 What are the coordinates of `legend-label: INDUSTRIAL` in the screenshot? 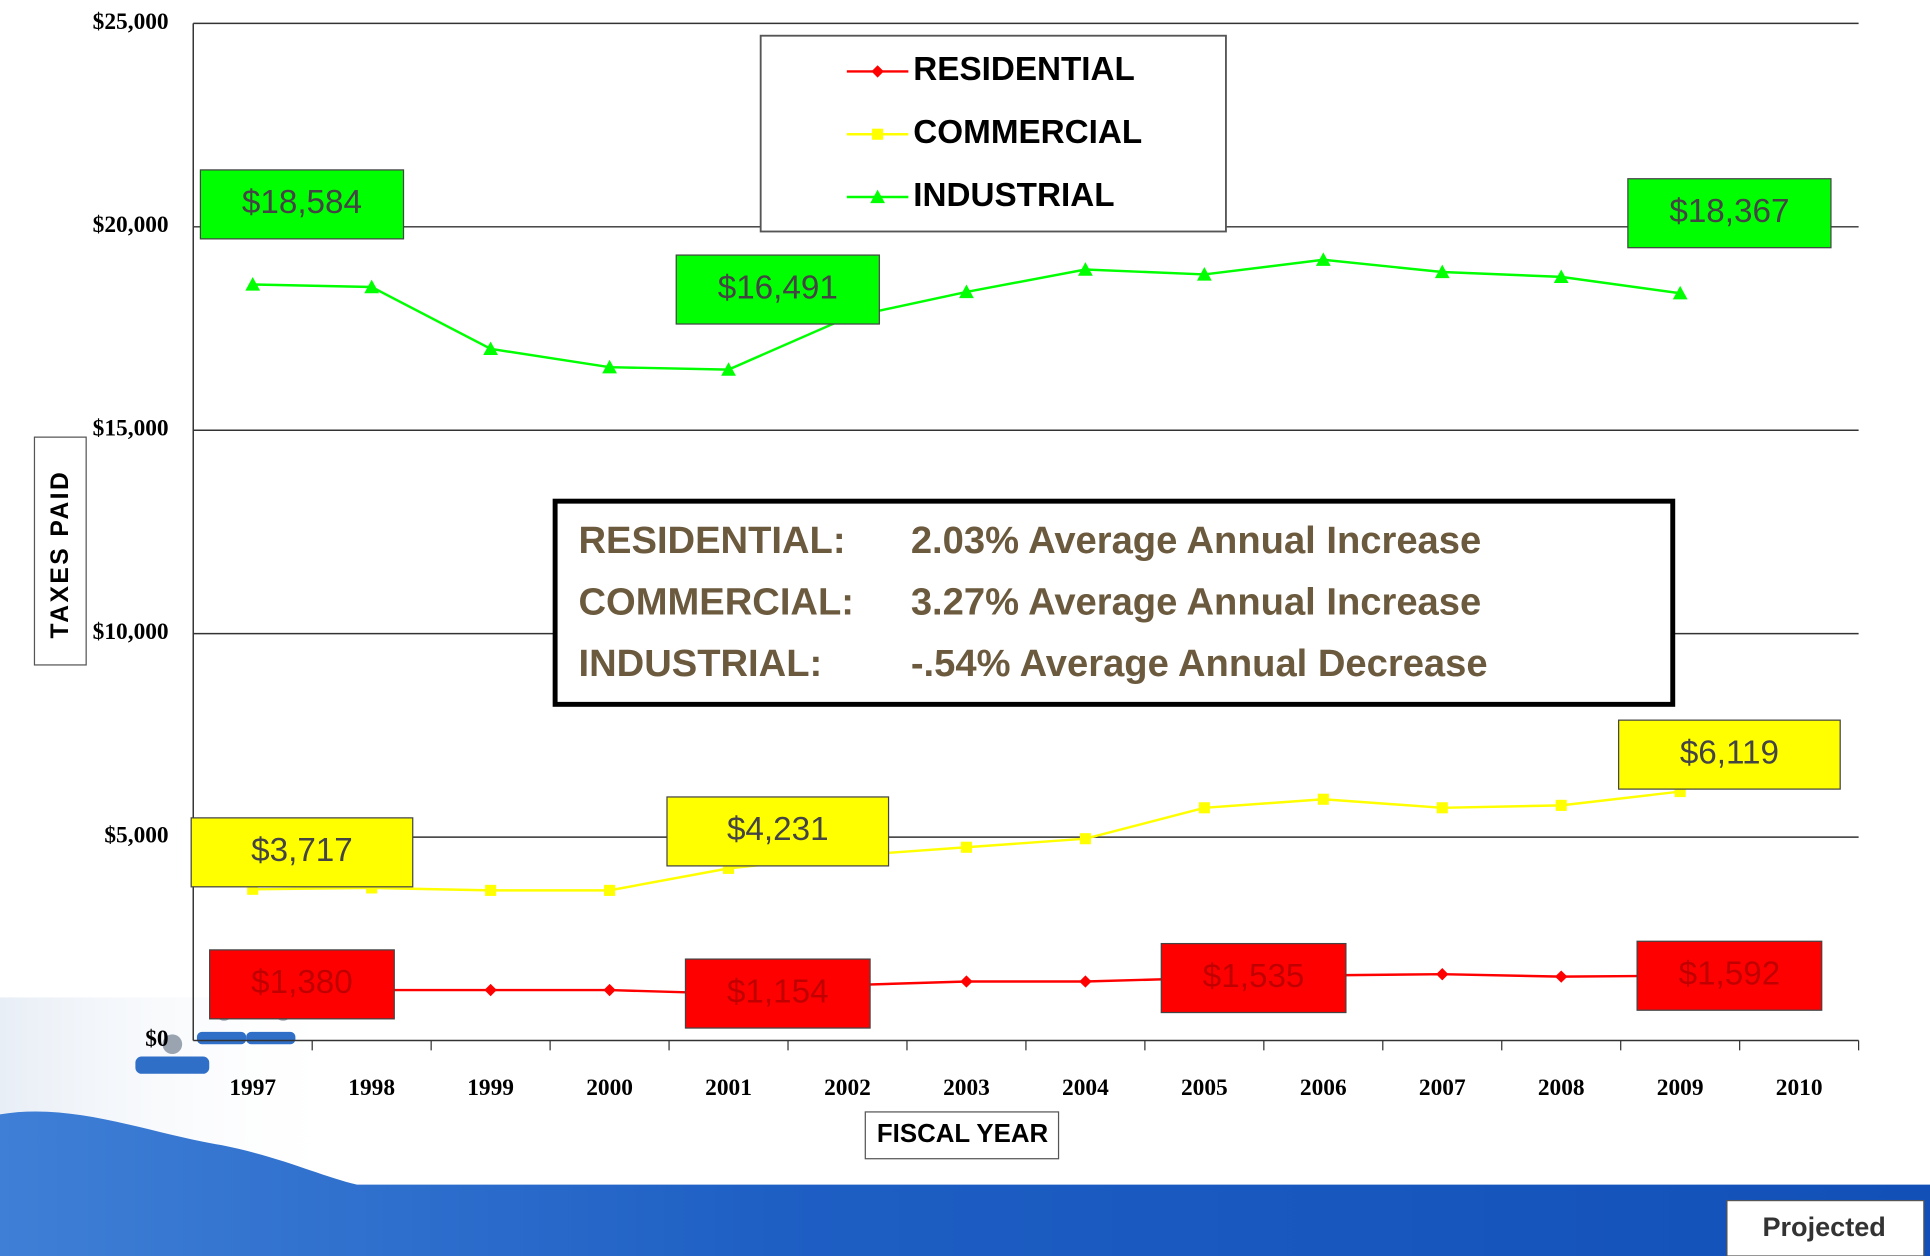 It's located at (1013, 195).